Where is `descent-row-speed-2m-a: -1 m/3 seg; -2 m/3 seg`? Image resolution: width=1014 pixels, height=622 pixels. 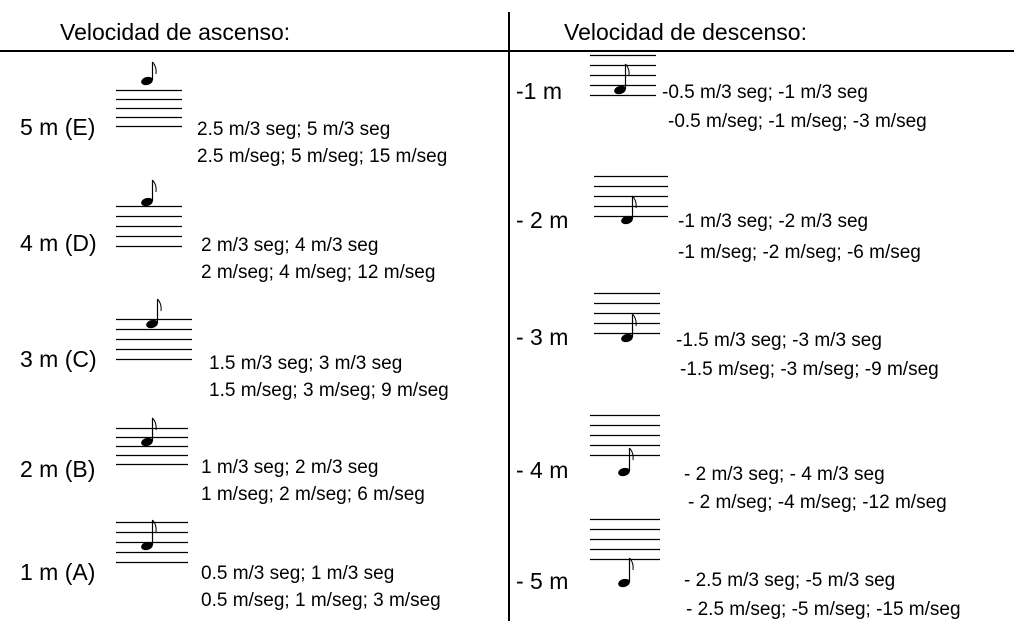 descent-row-speed-2m-a: -1 m/3 seg; -2 m/3 seg is located at coordinates (773, 221).